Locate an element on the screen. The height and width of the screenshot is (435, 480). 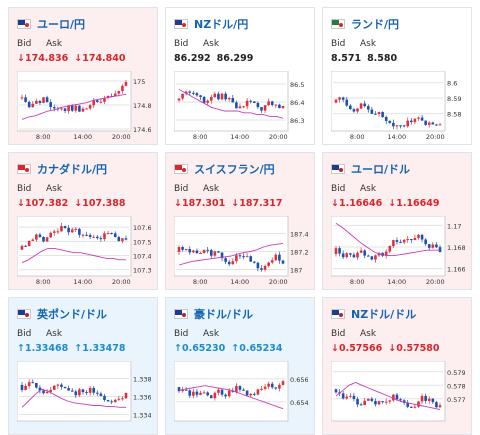
currency-pair: カナダドル/円 is located at coordinates (72, 169).